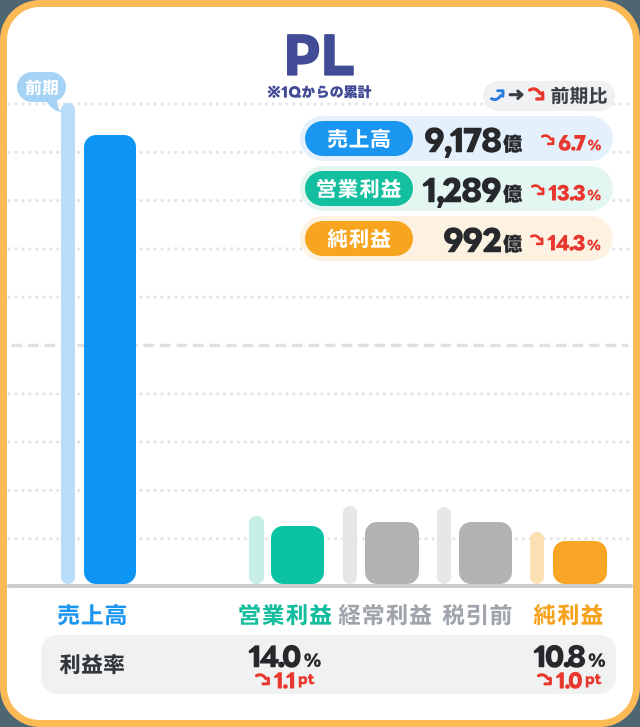  Describe the element at coordinates (41, 87) in the screenshot. I see `prev-period-badge` at that location.